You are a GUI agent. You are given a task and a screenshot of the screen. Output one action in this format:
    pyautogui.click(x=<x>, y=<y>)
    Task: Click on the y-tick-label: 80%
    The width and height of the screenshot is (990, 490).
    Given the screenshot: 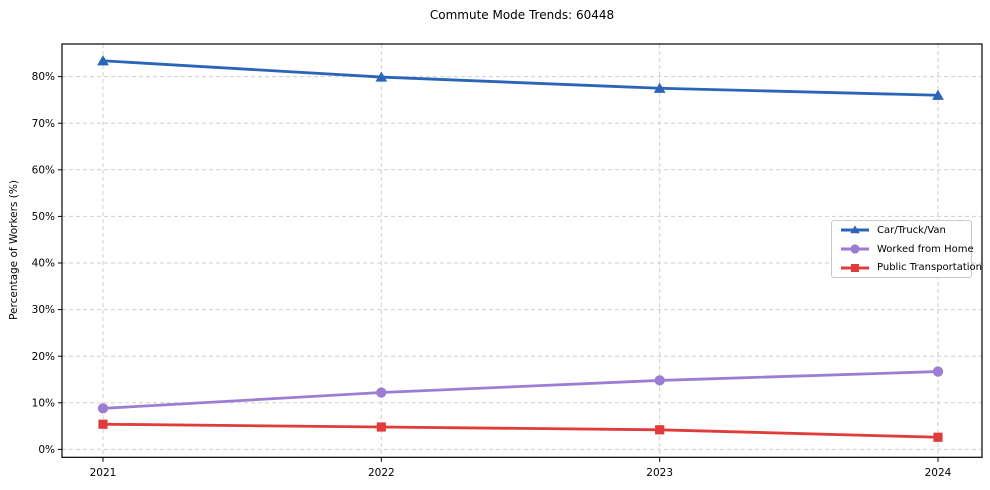 What is the action you would take?
    pyautogui.click(x=43, y=77)
    